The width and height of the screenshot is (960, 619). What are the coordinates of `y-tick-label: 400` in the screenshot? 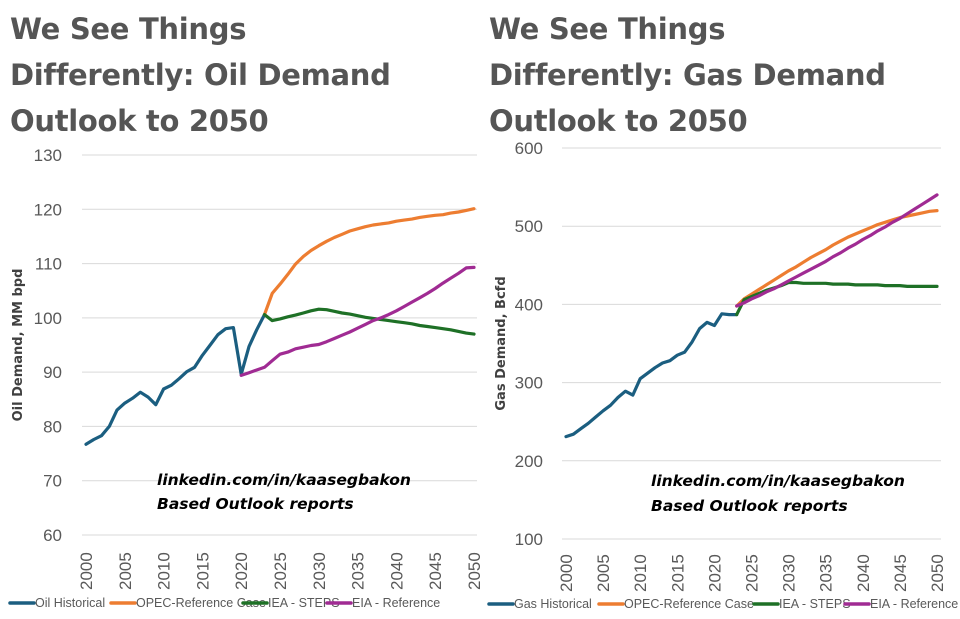 It's located at (529, 304).